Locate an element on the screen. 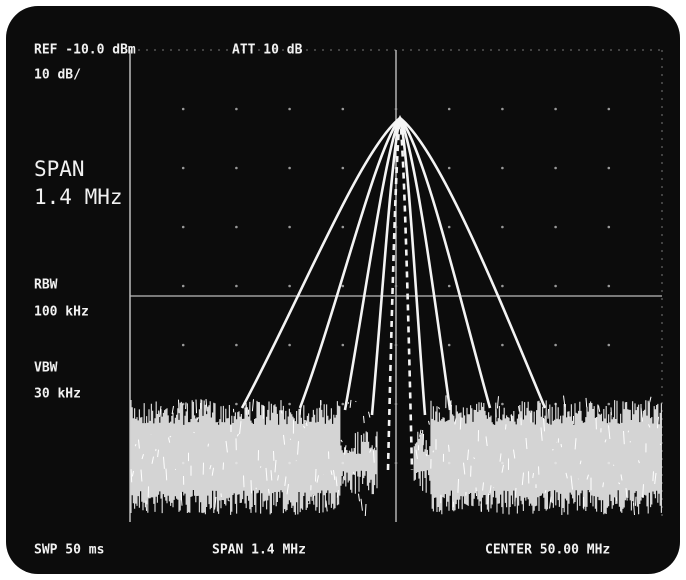 The width and height of the screenshot is (686, 580). scale: 10 dB/ is located at coordinates (57, 75).